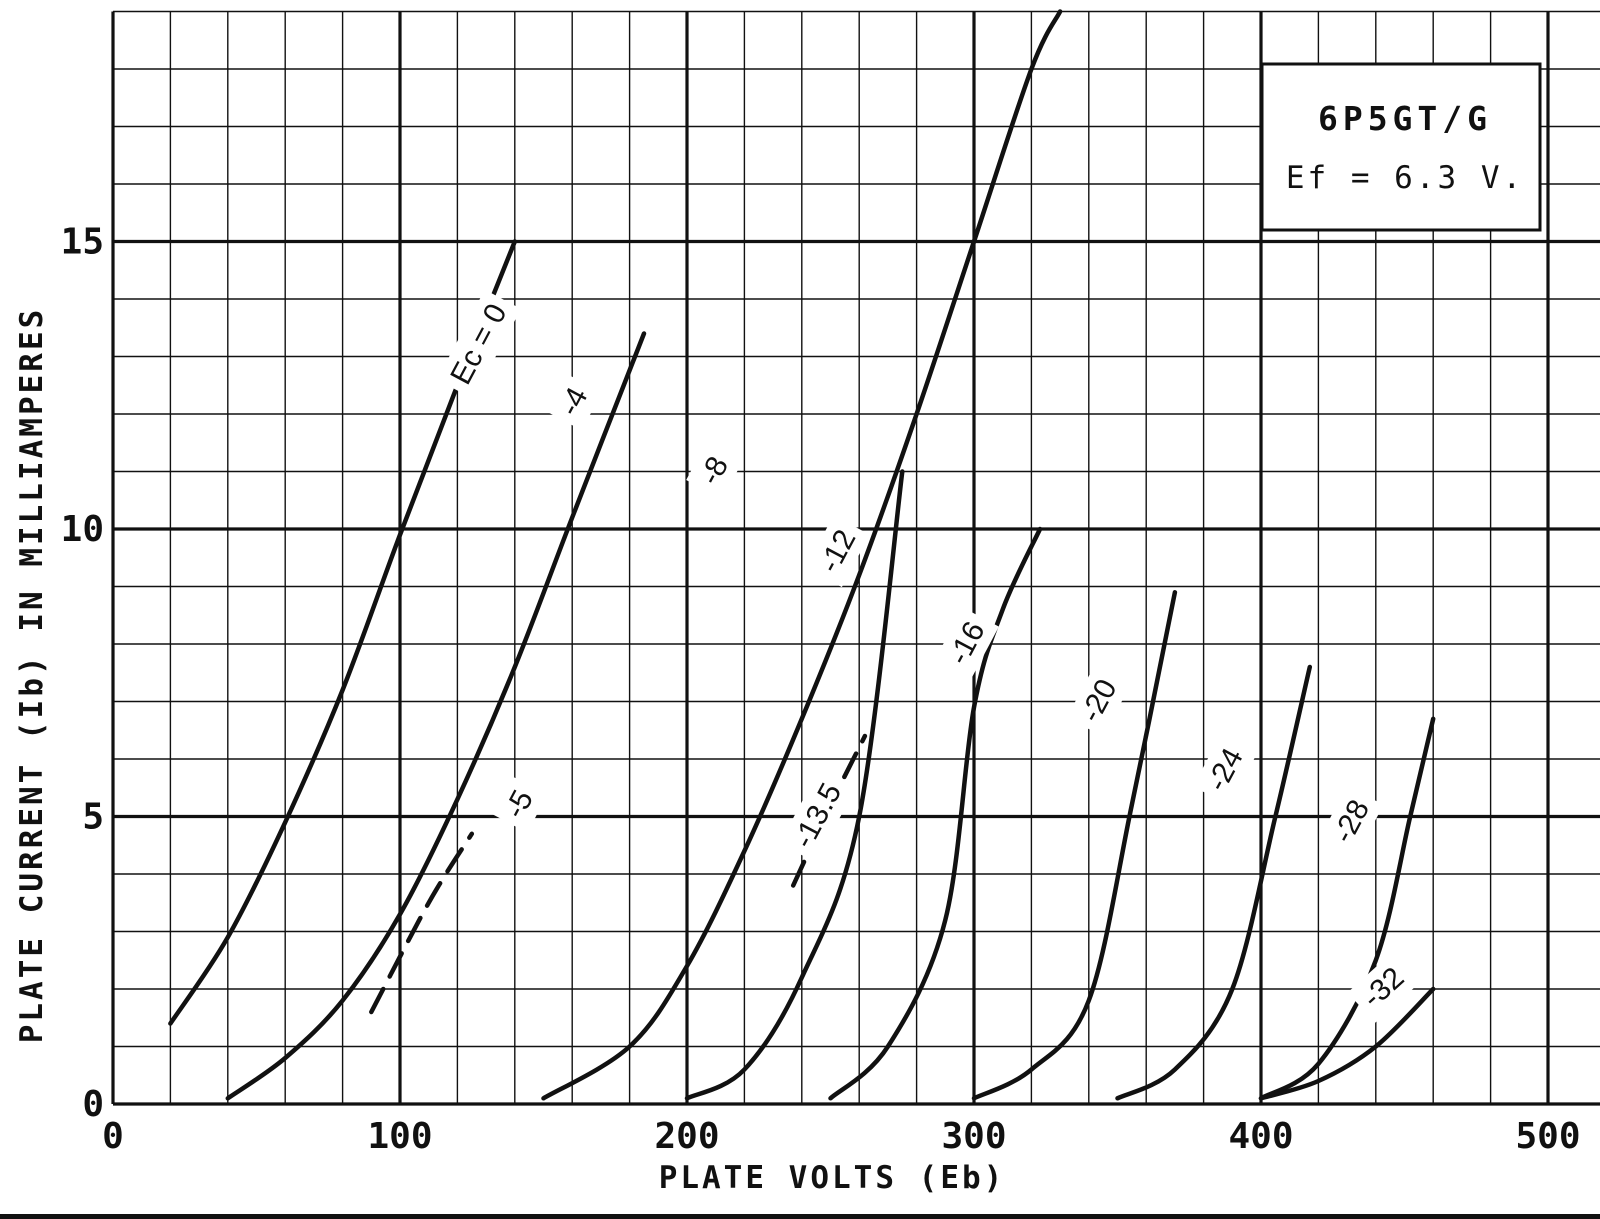  Describe the element at coordinates (93, 1104) in the screenshot. I see `y-tick-label: 0` at that location.